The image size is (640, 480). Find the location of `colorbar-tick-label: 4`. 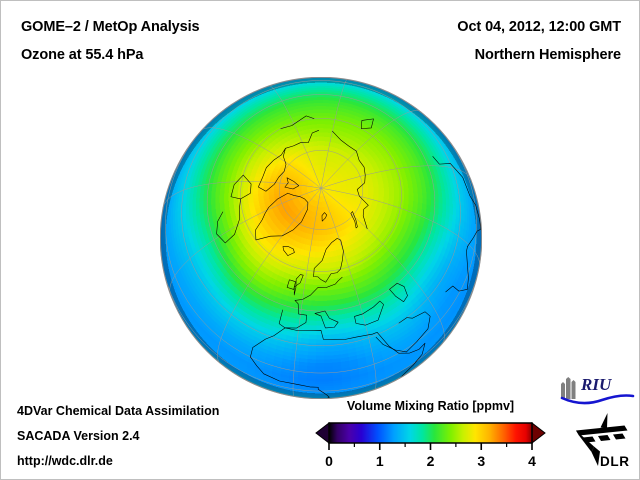

colorbar-tick-label: 4 is located at coordinates (532, 461).